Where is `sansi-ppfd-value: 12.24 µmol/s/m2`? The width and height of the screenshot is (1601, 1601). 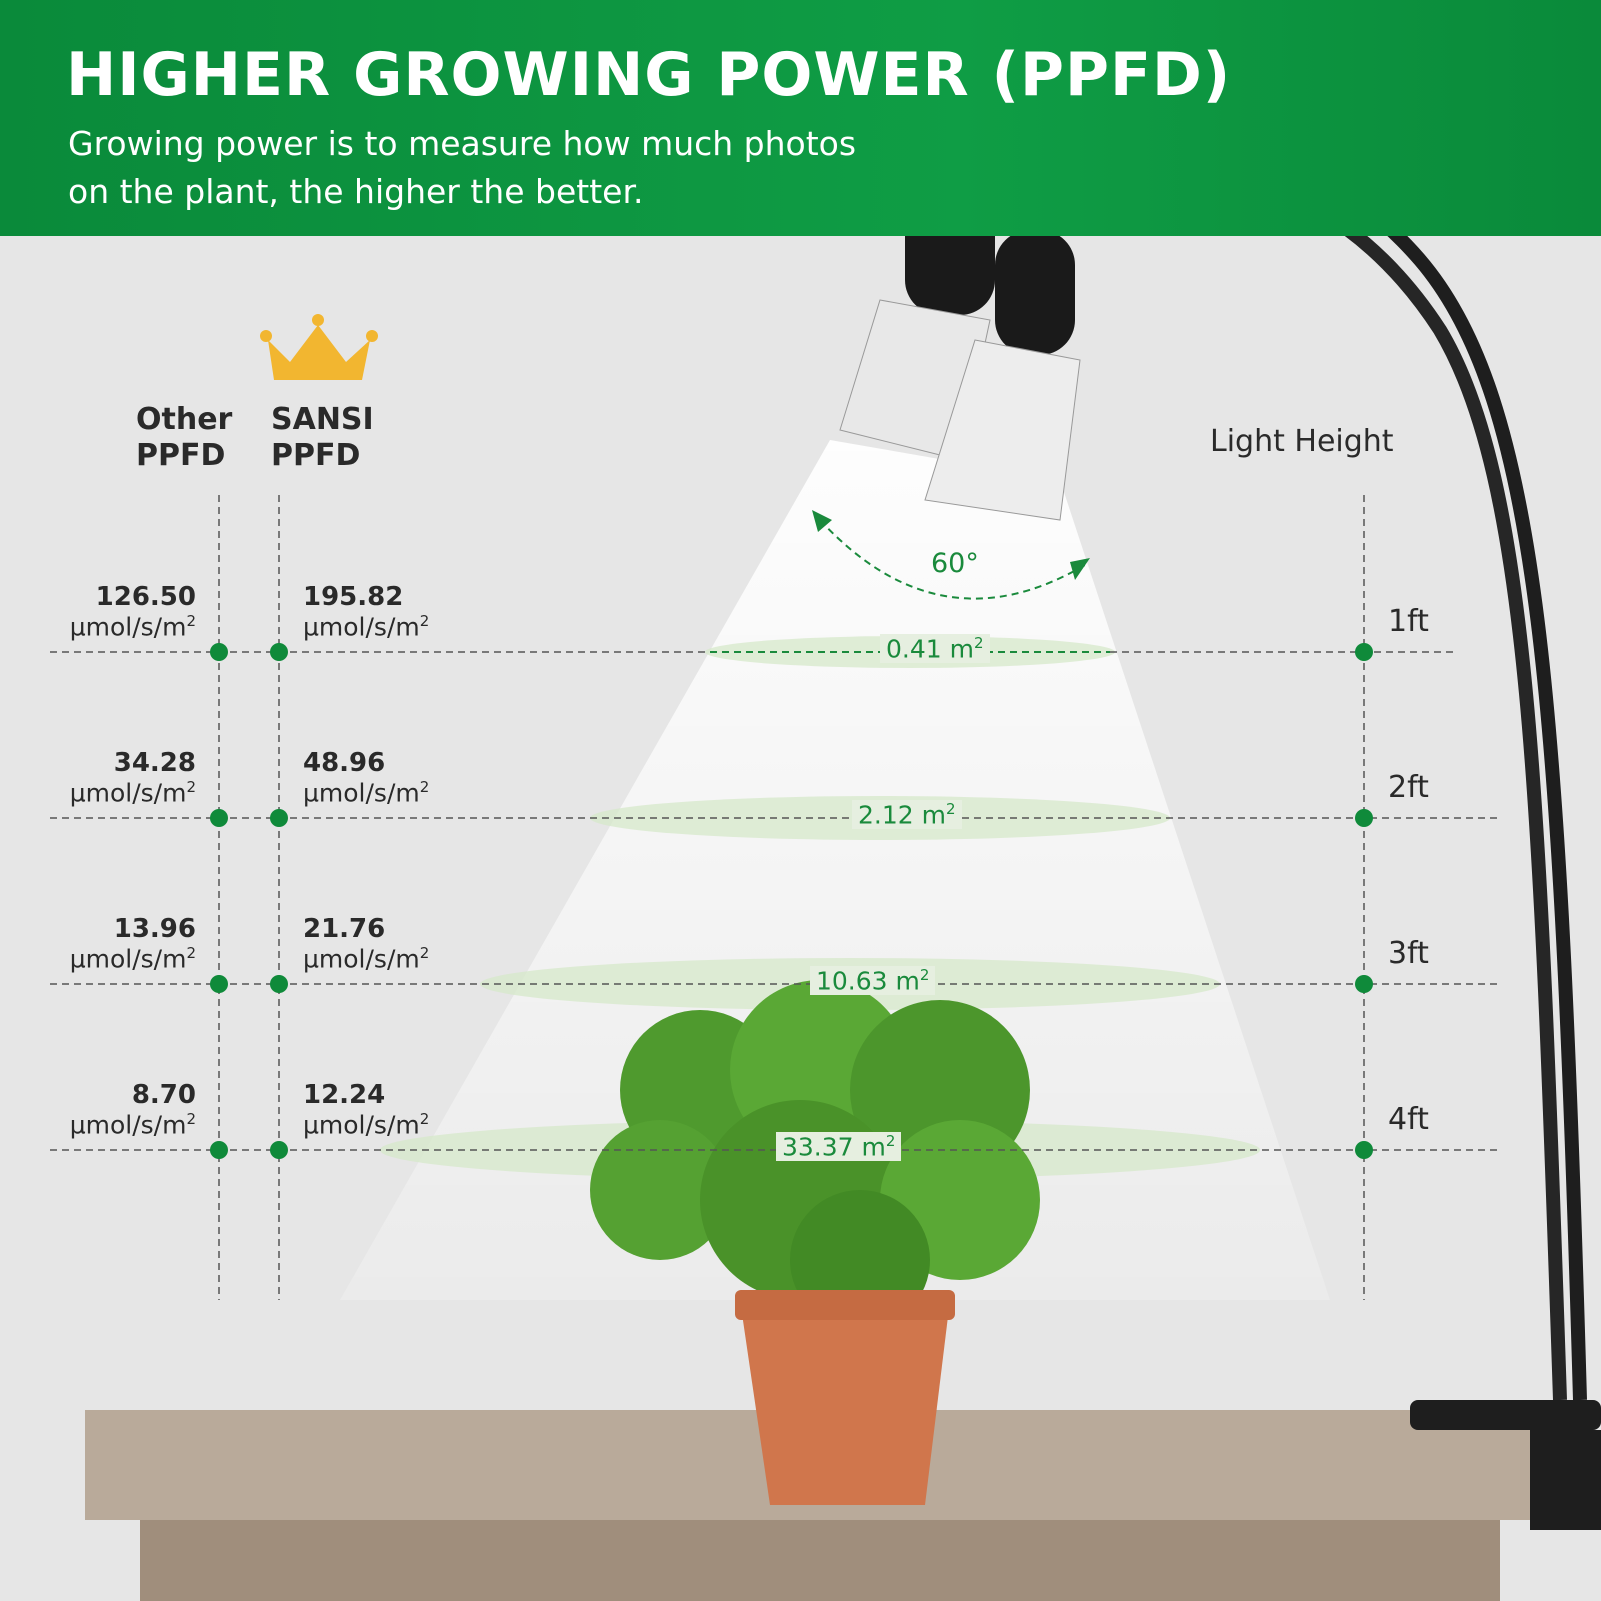
sansi-ppfd-value: 12.24 µmol/s/m2 is located at coordinates (366, 1110).